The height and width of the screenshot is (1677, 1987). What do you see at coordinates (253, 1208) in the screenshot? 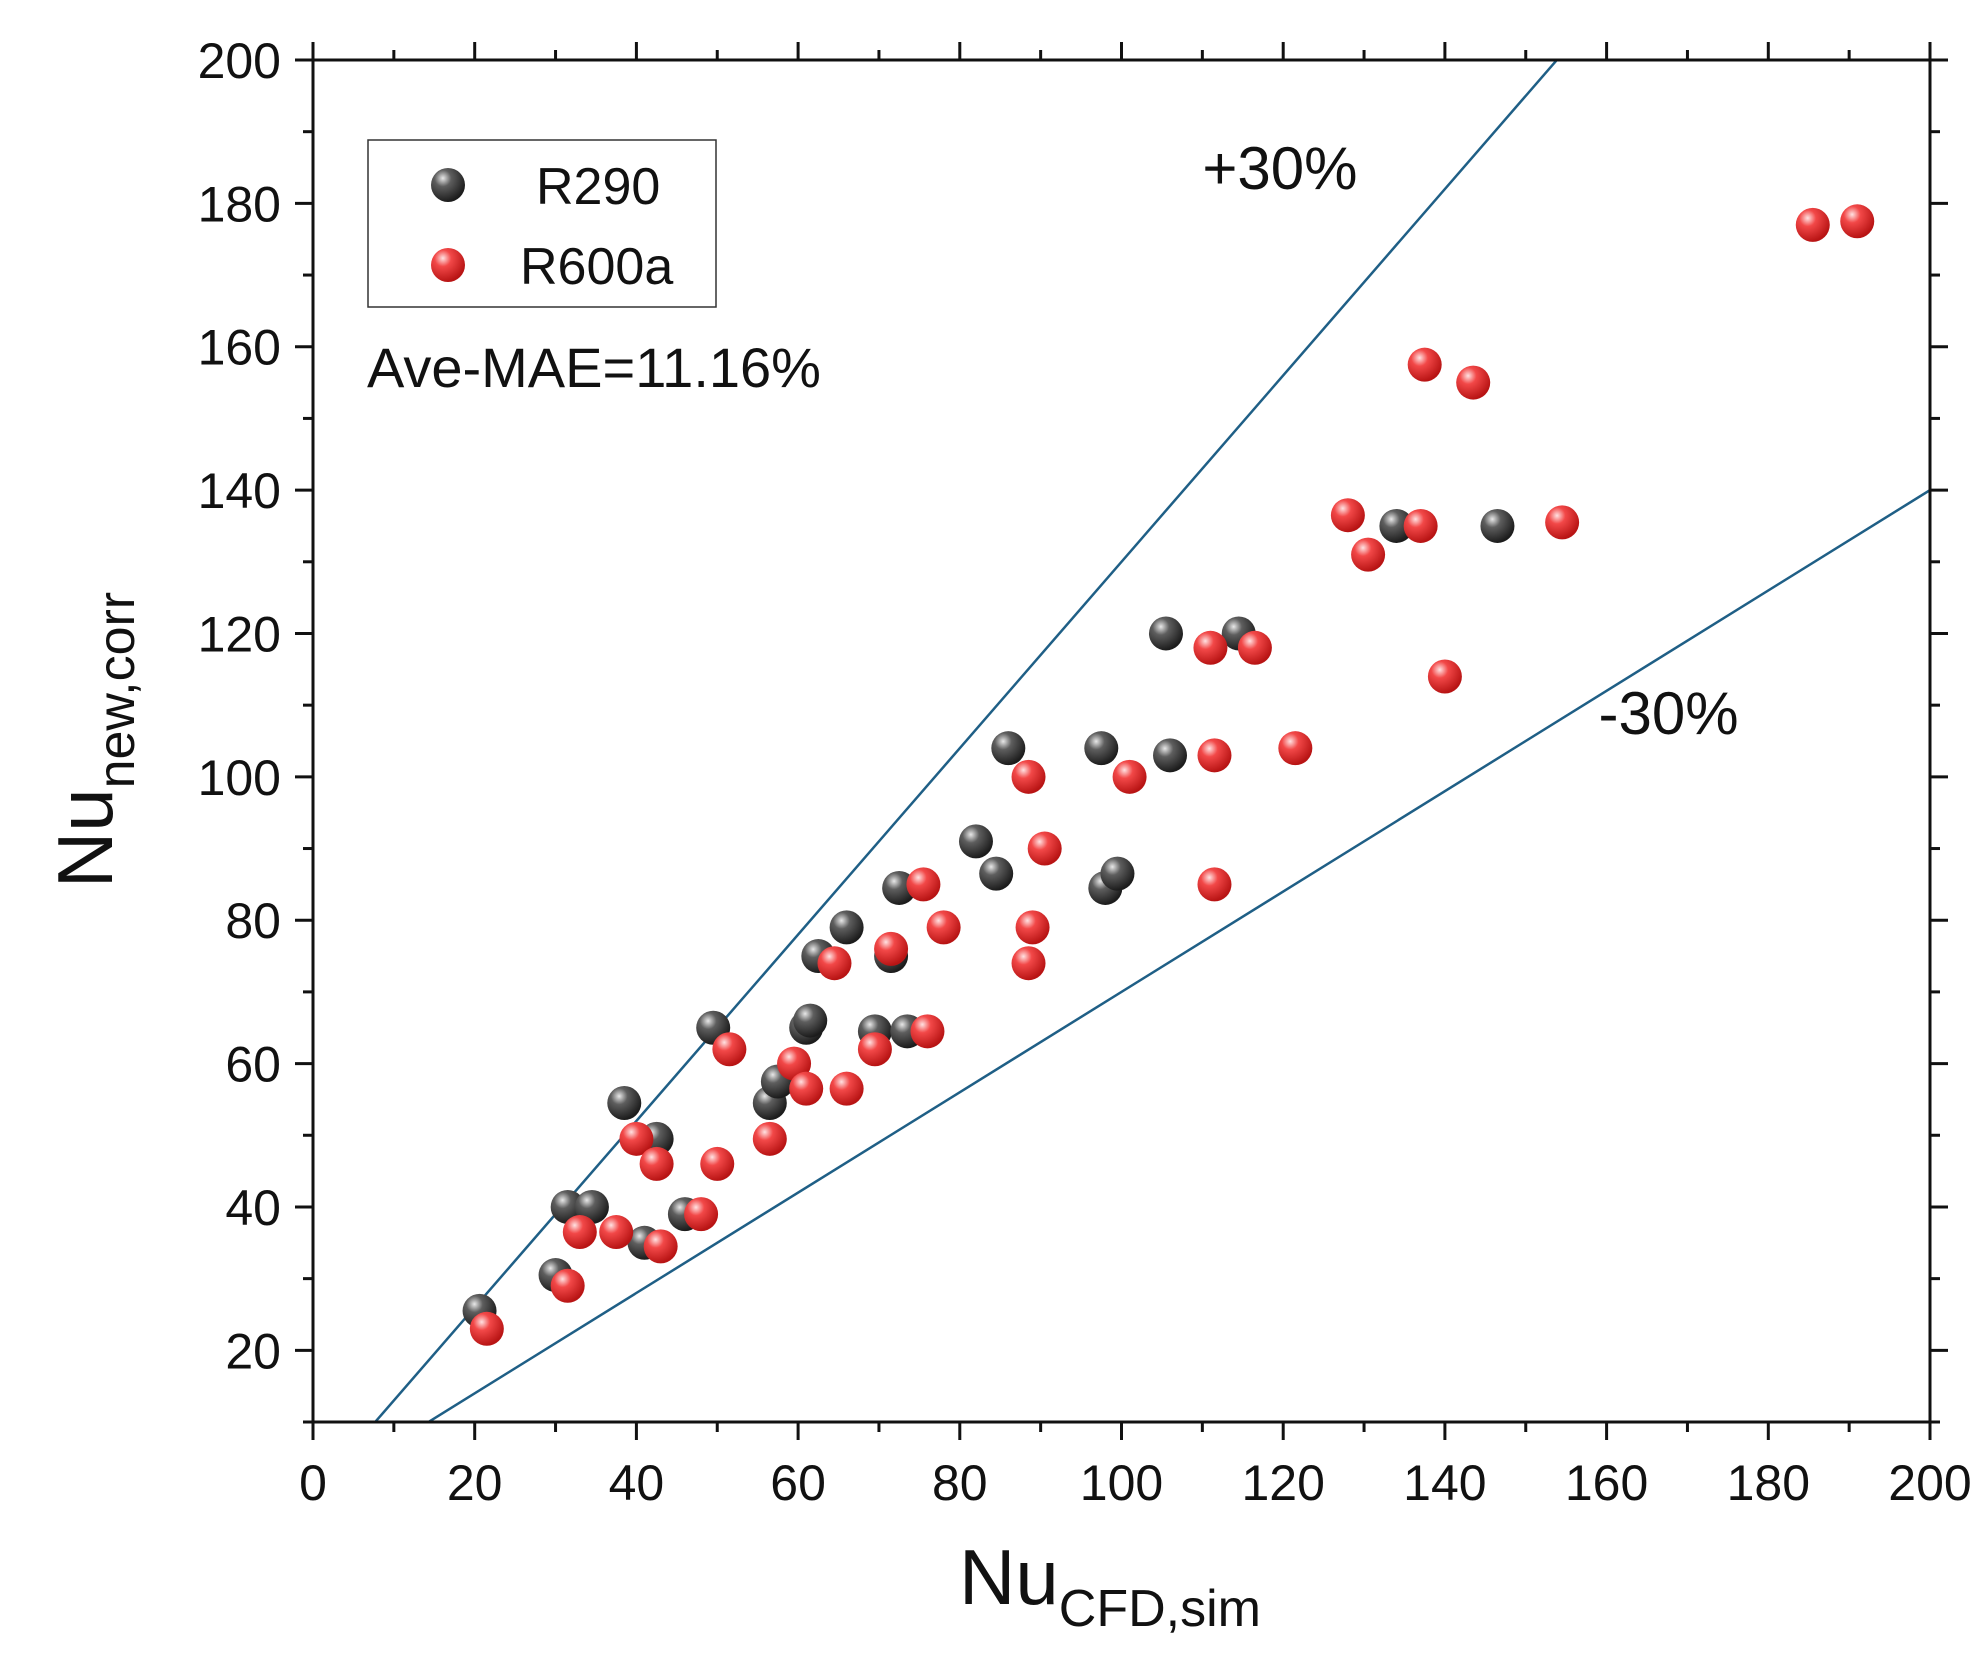
I see `y-tick-label: 40` at bounding box center [253, 1208].